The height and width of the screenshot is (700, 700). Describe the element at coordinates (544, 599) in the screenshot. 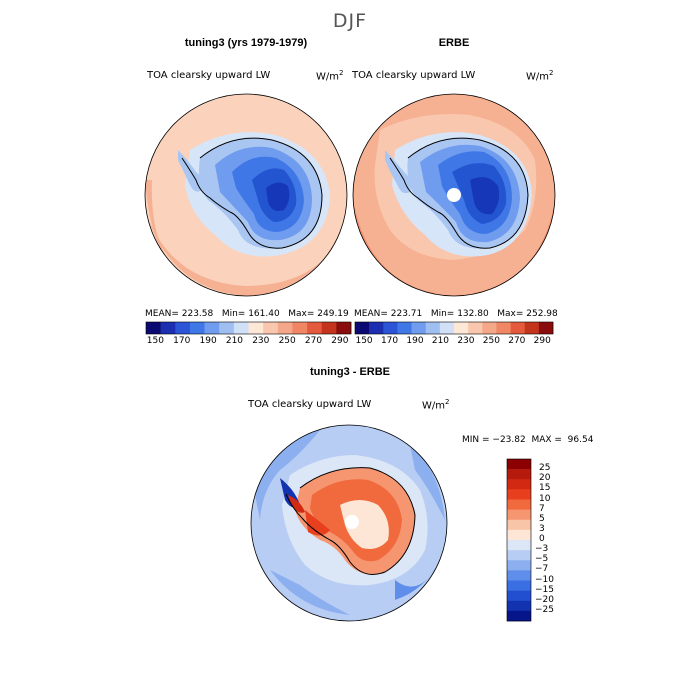

I see `colorbar-level-label: −20` at that location.